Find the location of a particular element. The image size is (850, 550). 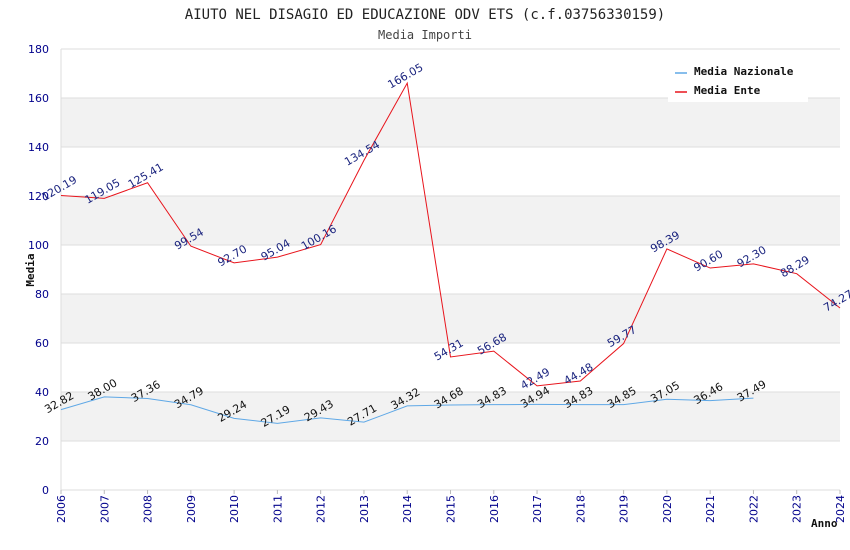

data-label: 90.60 is located at coordinates (709, 260).